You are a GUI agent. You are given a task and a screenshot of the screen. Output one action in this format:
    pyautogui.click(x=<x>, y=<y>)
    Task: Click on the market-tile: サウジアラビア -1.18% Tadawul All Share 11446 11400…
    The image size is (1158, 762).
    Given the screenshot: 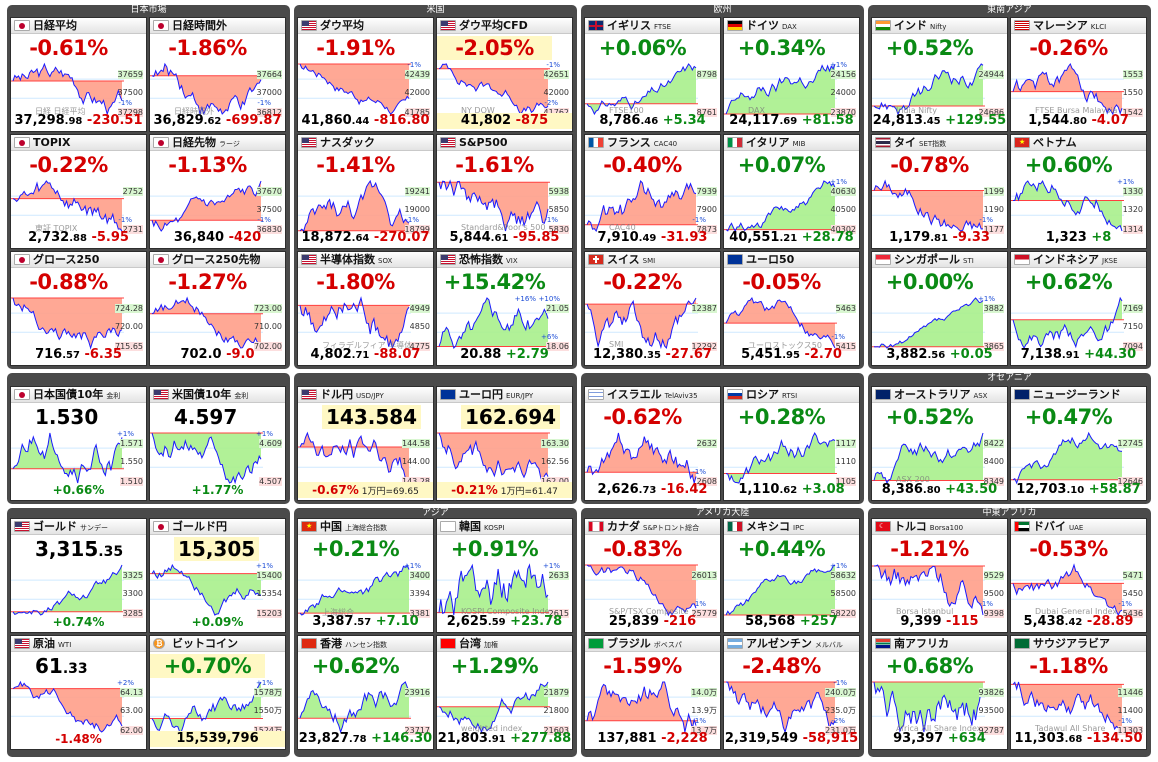 What is the action you would take?
    pyautogui.click(x=1078, y=692)
    